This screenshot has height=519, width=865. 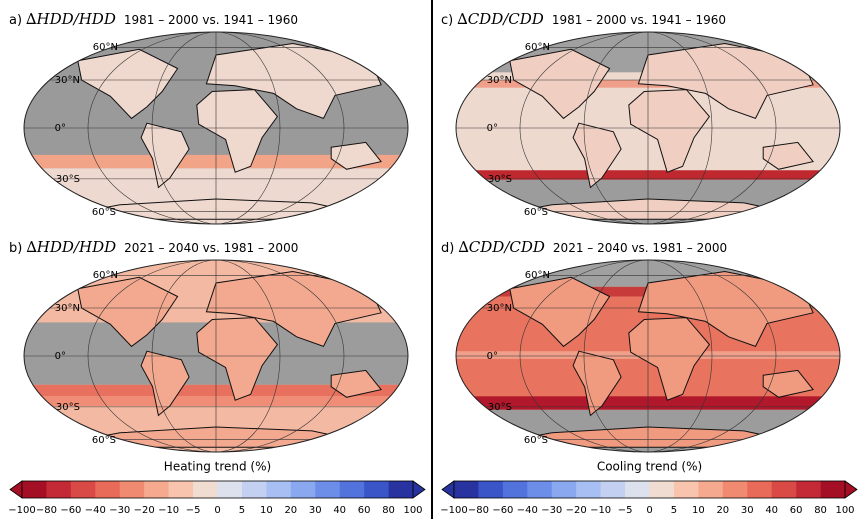 I want to click on colorbar-label: Heating trend (%), so click(x=217, y=467).